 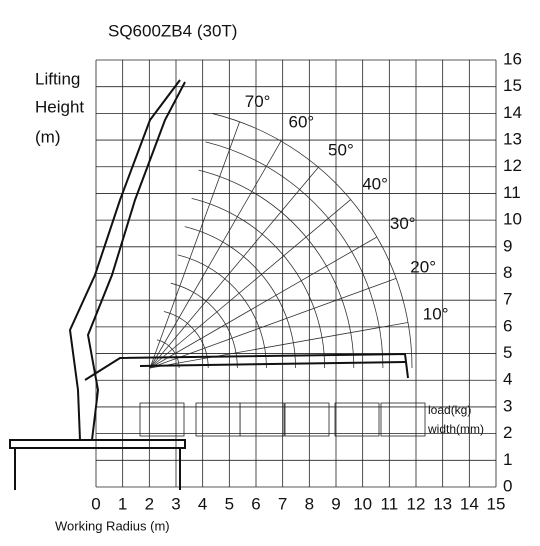 I want to click on y-tick-label: 7, so click(x=507, y=299).